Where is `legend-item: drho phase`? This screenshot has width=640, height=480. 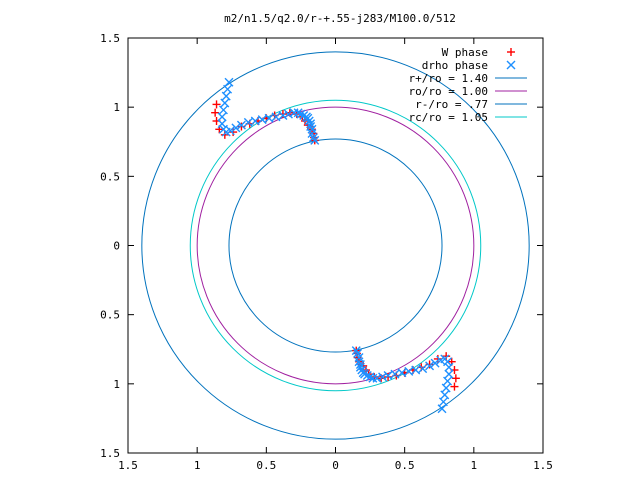
legend-item: drho phase is located at coordinates (469, 65).